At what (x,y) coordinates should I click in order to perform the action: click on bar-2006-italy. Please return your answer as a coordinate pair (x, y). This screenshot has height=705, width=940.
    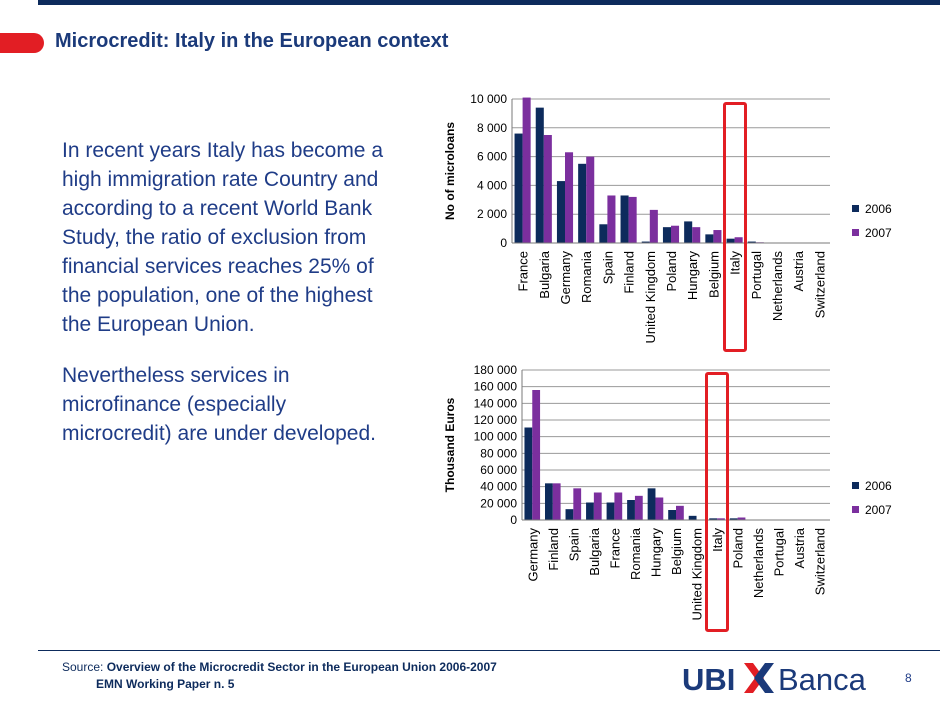
    Looking at the image, I should click on (730, 240).